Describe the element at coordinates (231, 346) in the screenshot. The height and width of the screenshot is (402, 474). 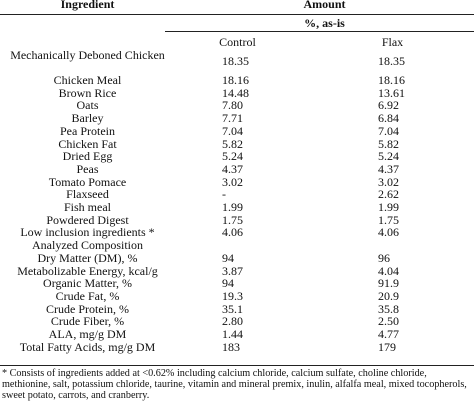
I see `control-value: 183` at that location.